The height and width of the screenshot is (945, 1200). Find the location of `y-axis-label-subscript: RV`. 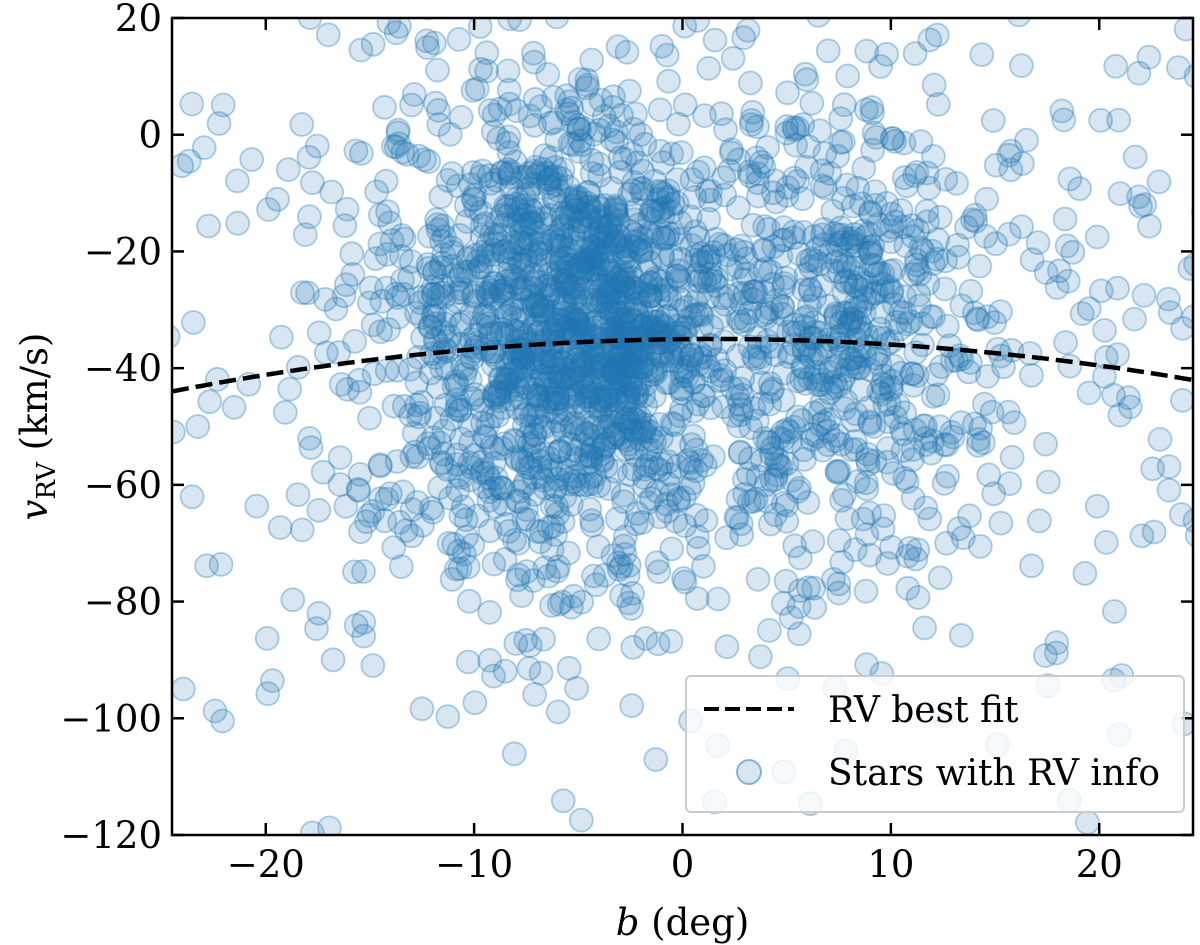

y-axis-label-subscript: RV is located at coordinates (47, 480).